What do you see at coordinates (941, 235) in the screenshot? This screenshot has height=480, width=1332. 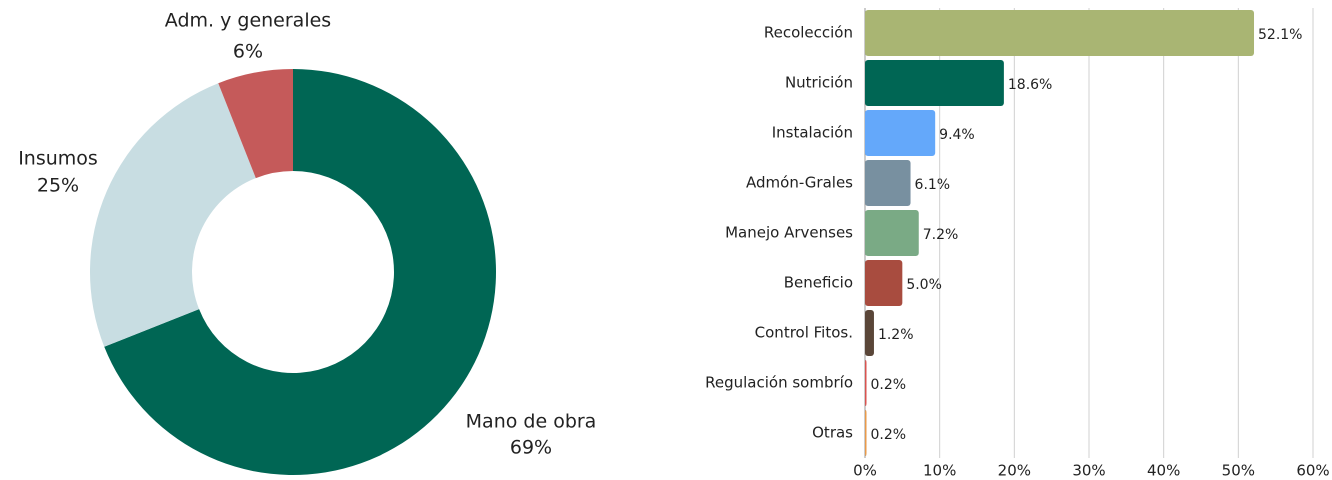 I see `value-label: 7.2%` at bounding box center [941, 235].